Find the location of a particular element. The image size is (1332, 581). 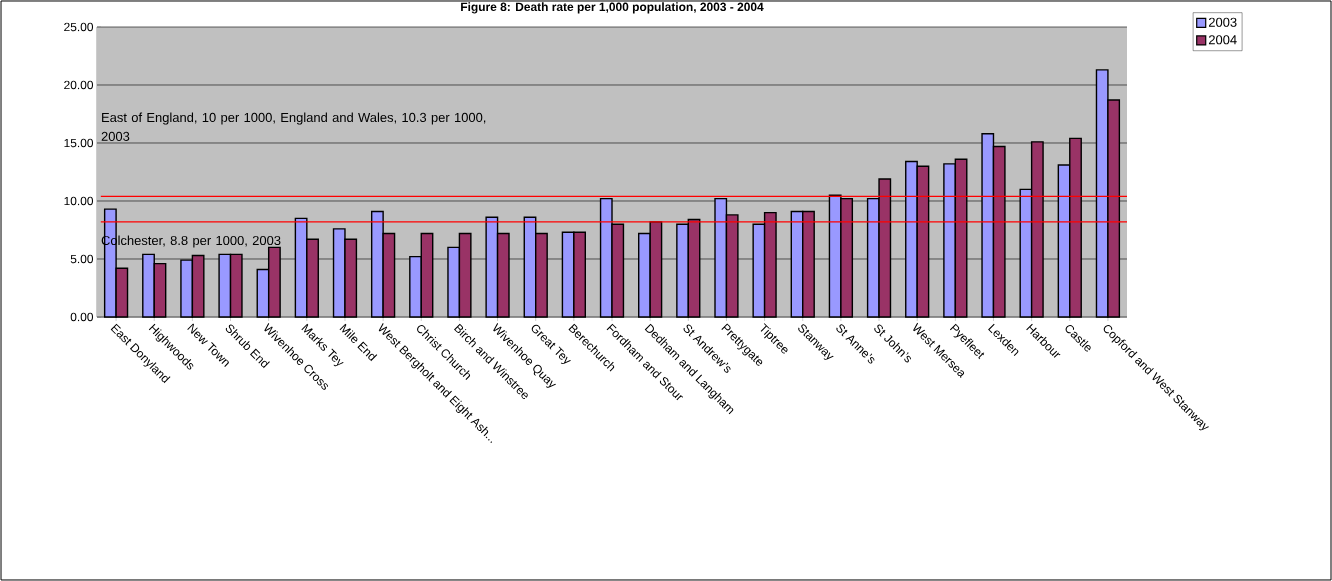

y-tick-label: 15.00 is located at coordinates (79, 143).